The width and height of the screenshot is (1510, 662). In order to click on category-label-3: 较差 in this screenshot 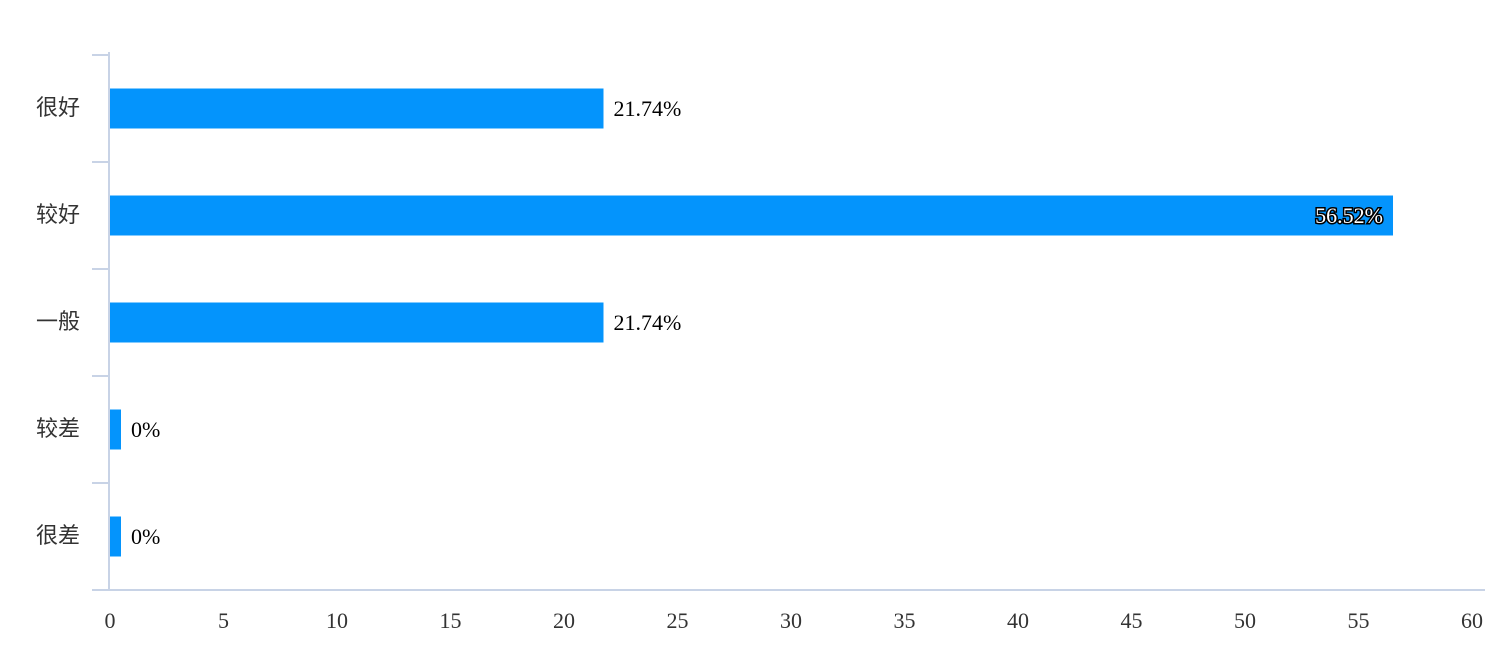, I will do `click(58, 429)`.